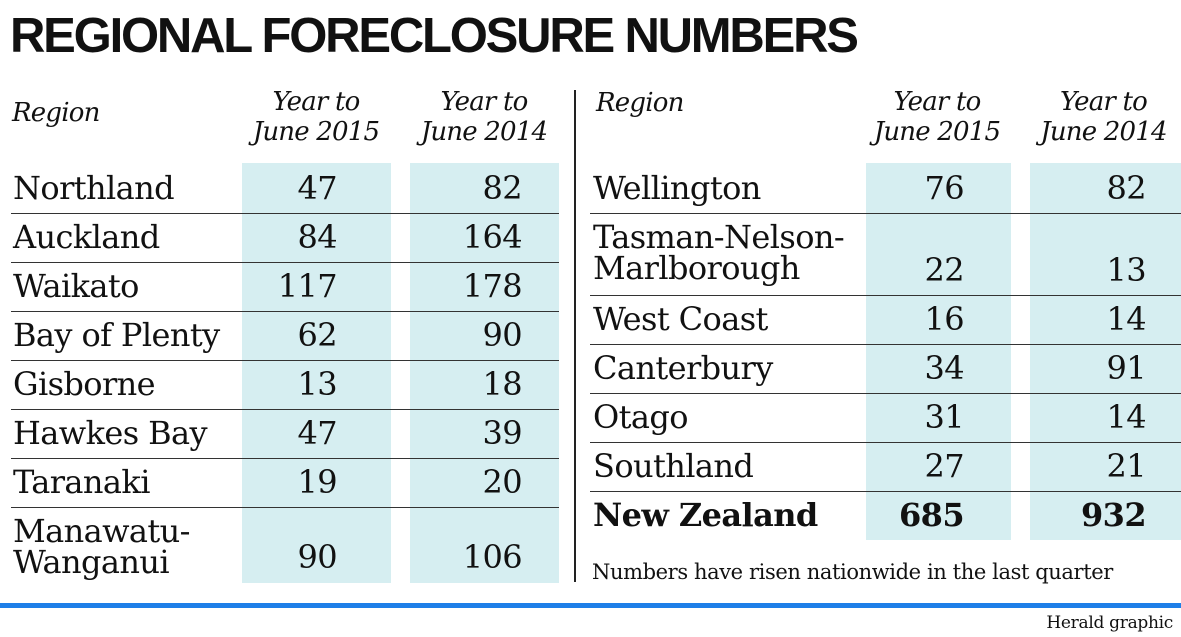 This screenshot has width=1181, height=637. Describe the element at coordinates (719, 237) in the screenshot. I see `region-label: Tasman-Nelson-` at that location.